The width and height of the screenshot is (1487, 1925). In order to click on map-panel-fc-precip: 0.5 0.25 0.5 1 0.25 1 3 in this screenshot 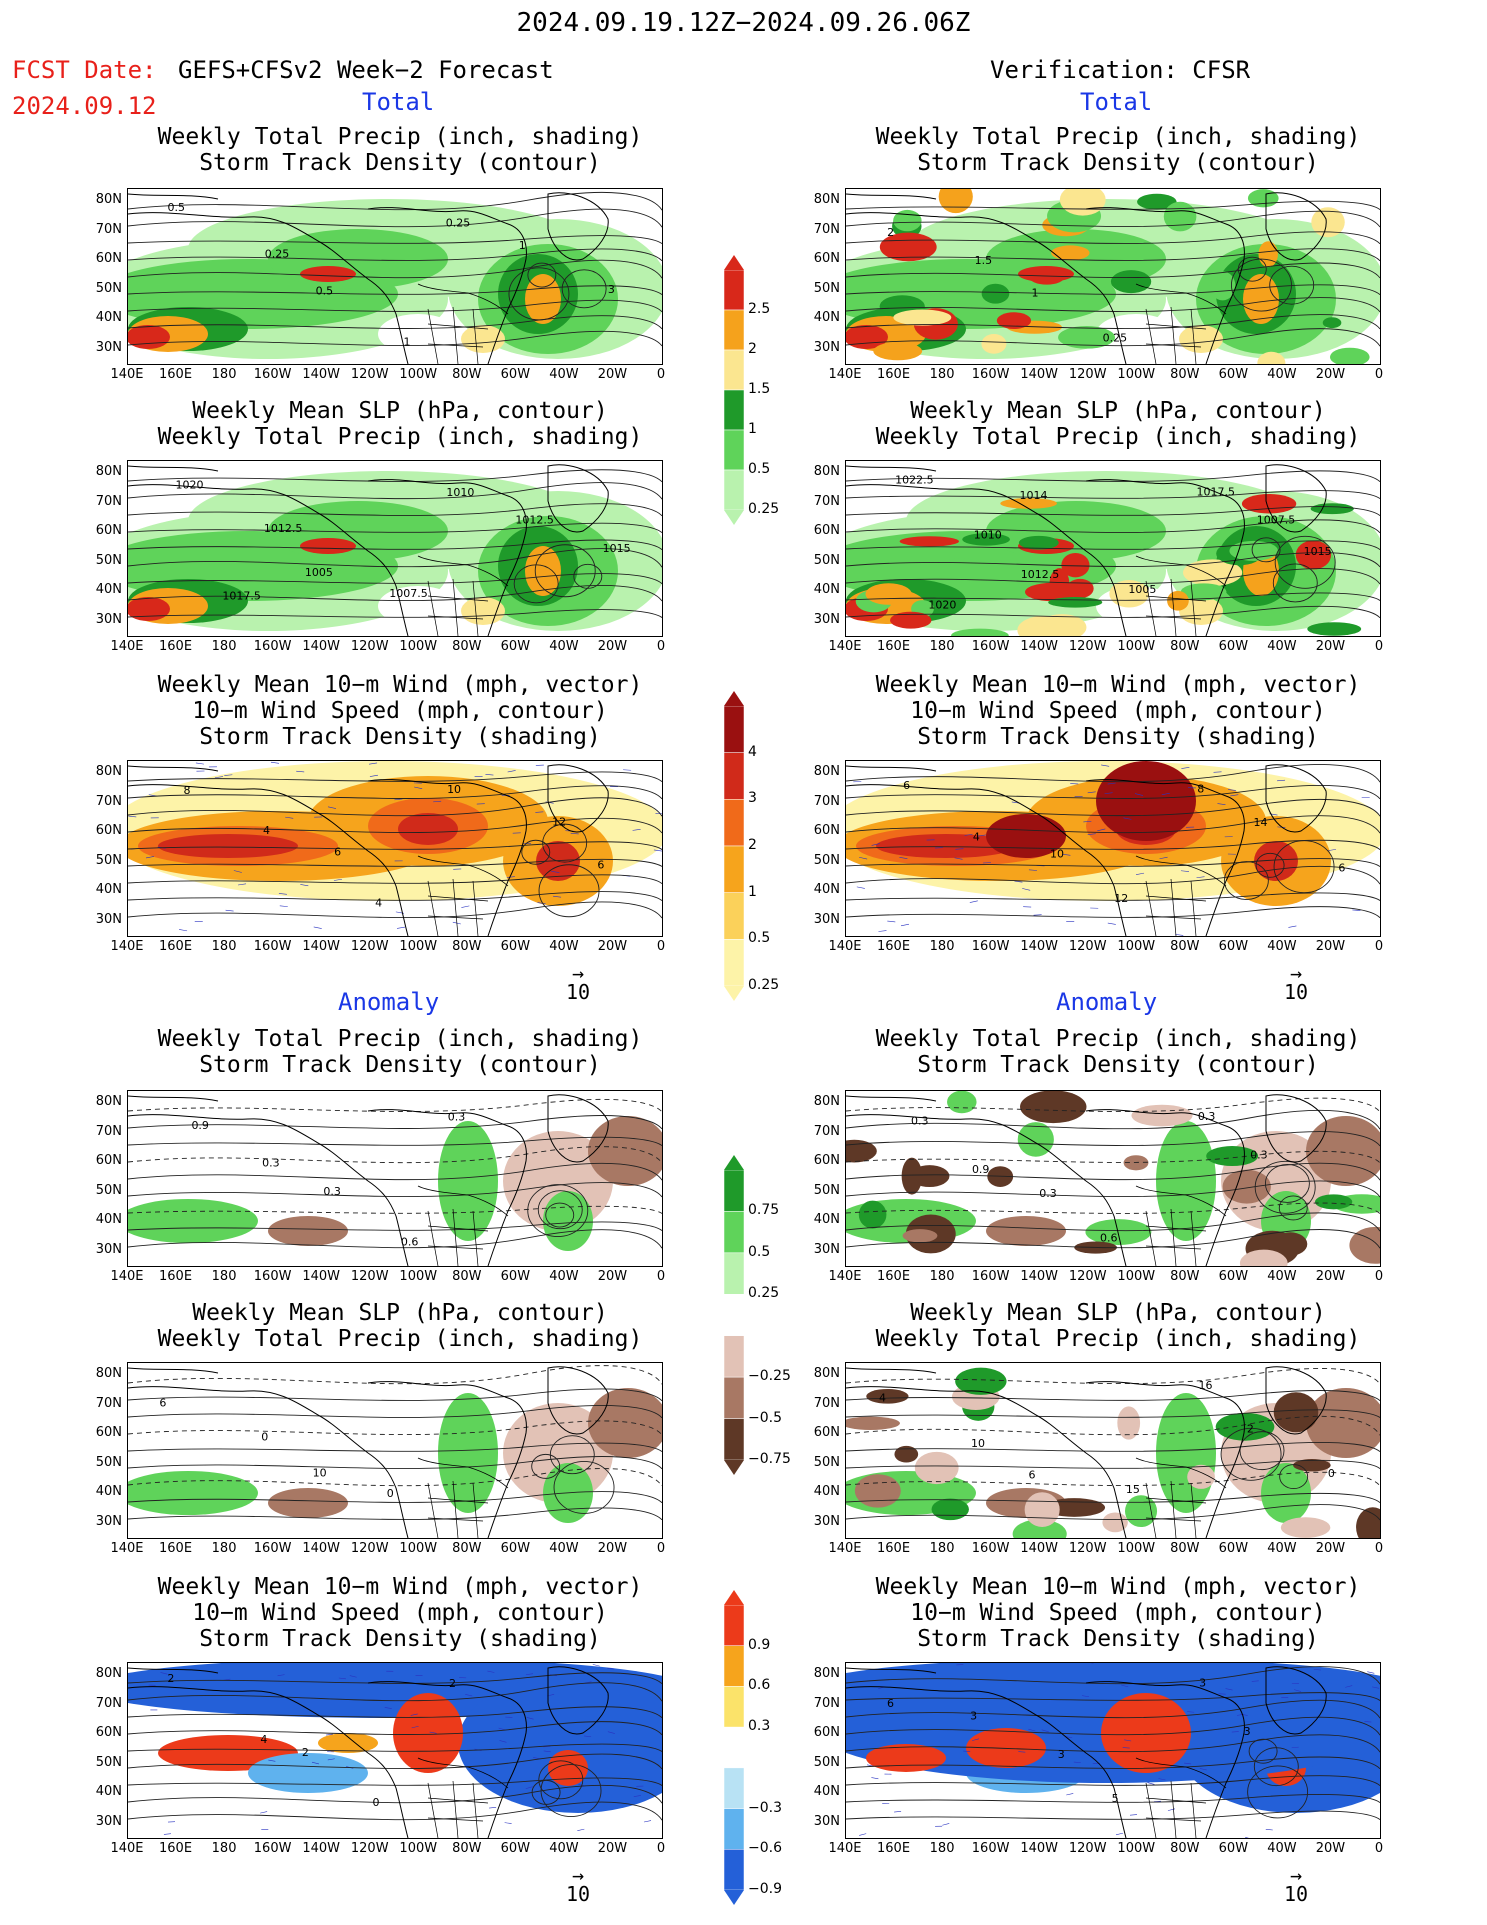, I will do `click(395, 276)`.